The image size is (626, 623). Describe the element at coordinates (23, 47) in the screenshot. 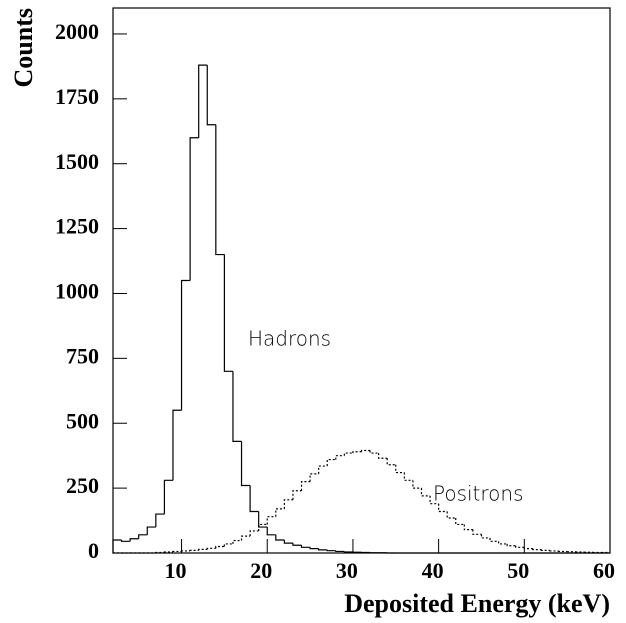

I see `y-axis-label: Counts` at that location.